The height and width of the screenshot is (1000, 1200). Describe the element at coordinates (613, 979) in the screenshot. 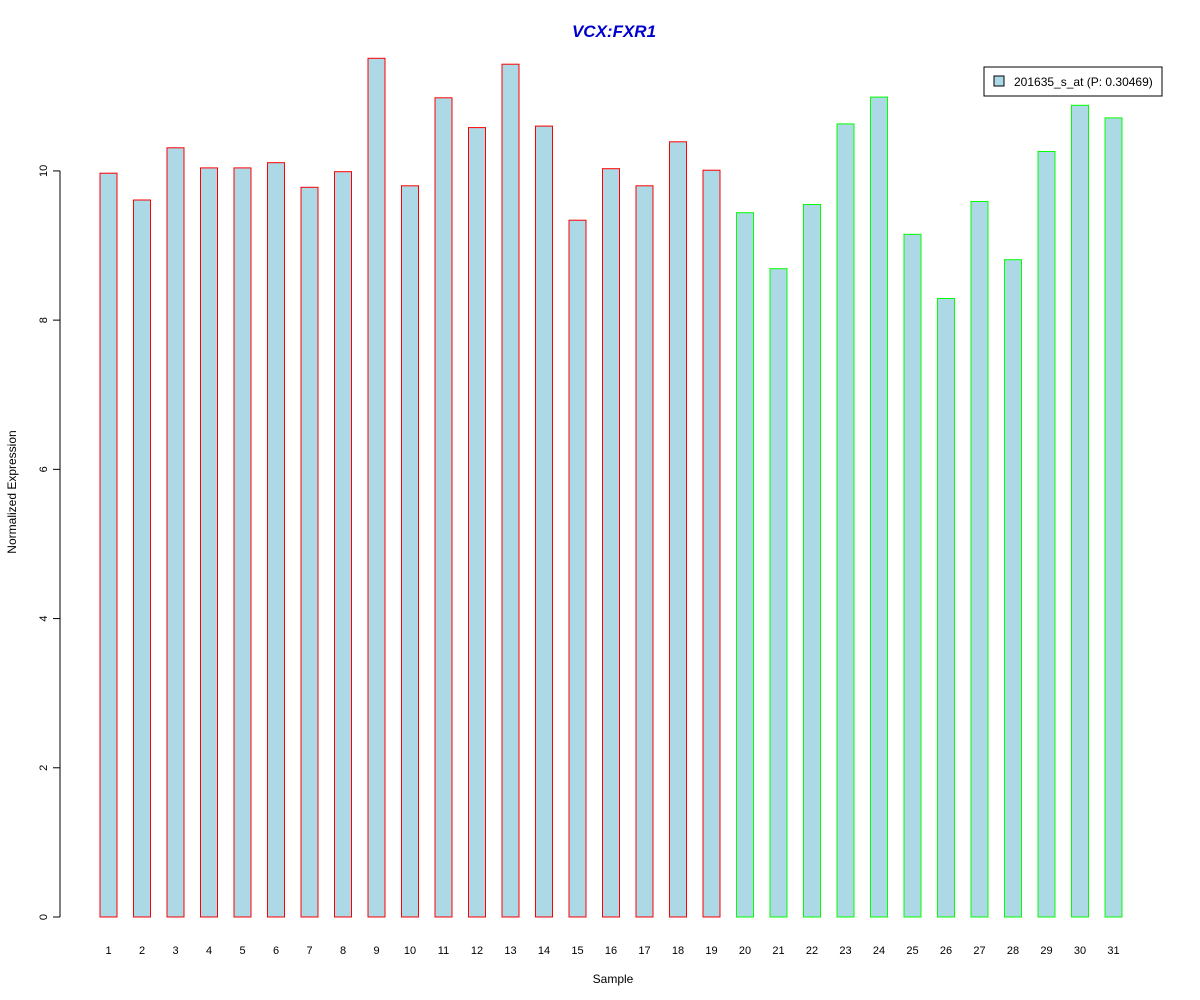

I see `x-axis-label: Sample` at that location.